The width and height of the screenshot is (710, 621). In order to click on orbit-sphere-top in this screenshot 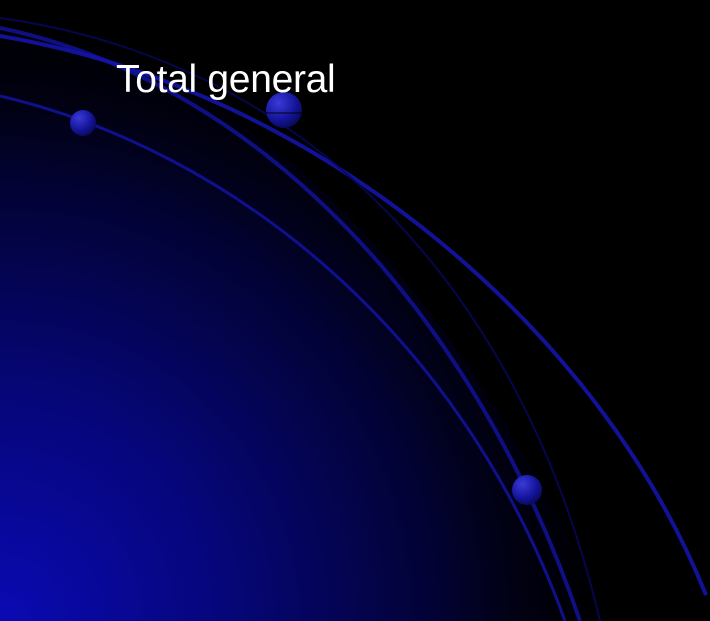, I will do `click(284, 110)`.